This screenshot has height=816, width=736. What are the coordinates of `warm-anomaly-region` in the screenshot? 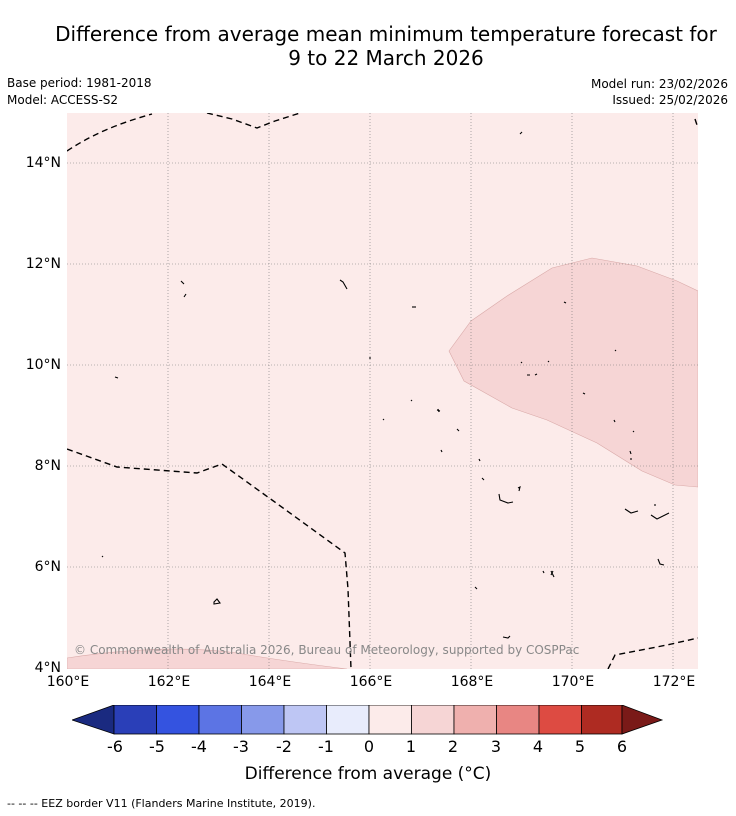 It's located at (573, 372).